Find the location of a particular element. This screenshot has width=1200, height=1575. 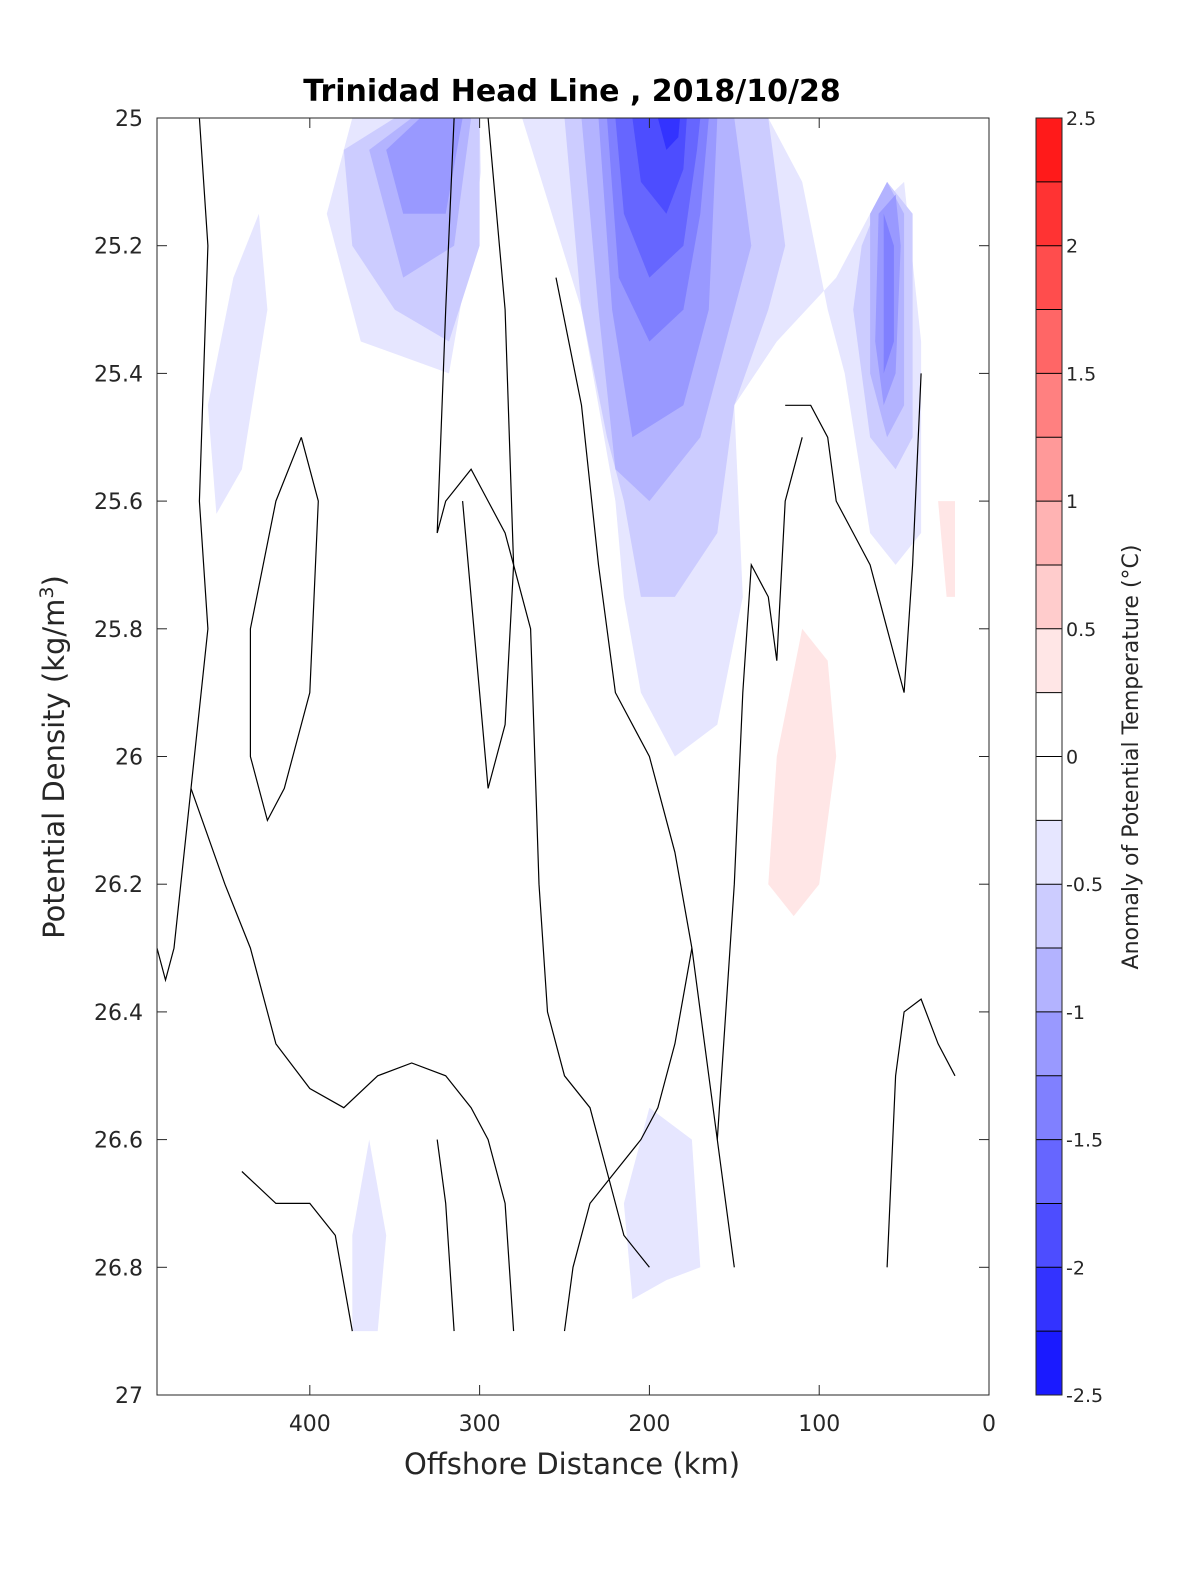

x-tick-label: 100 is located at coordinates (819, 1424).